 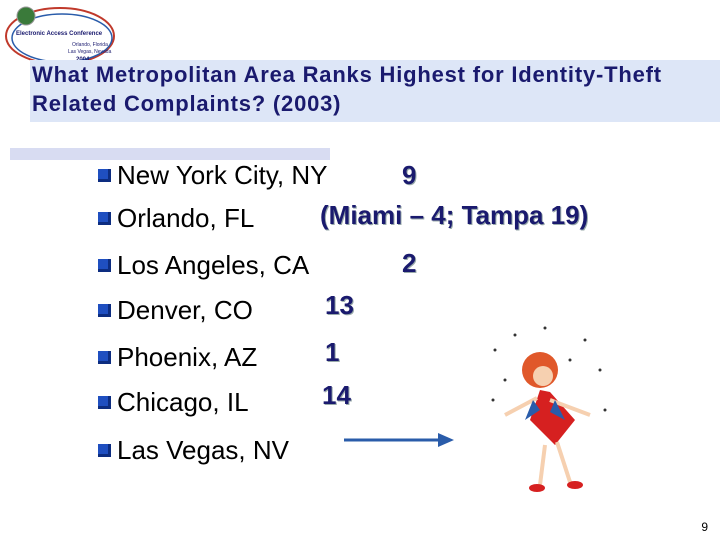 I want to click on list-item: Chicago, IL, so click(x=173, y=402).